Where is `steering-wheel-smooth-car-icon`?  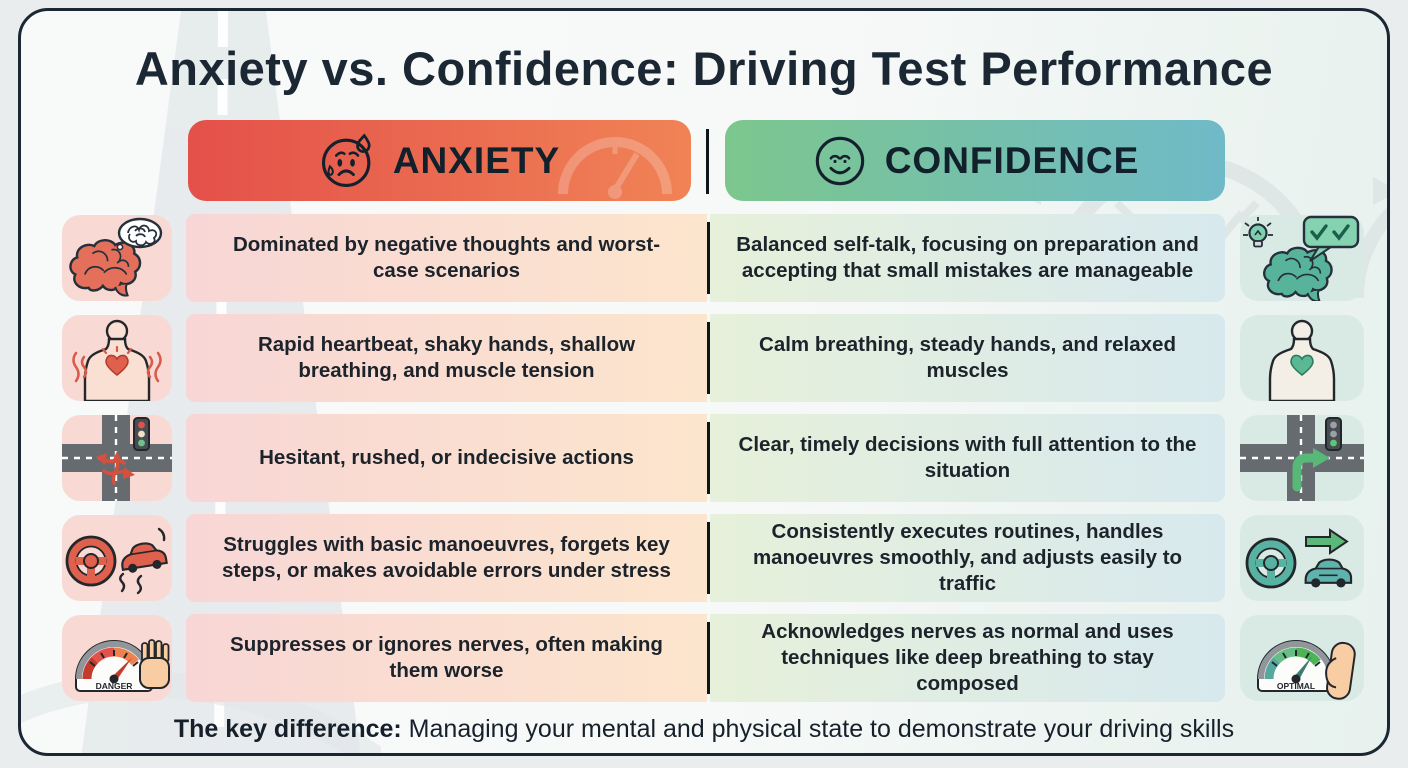
steering-wheel-smooth-car-icon is located at coordinates (1299, 558).